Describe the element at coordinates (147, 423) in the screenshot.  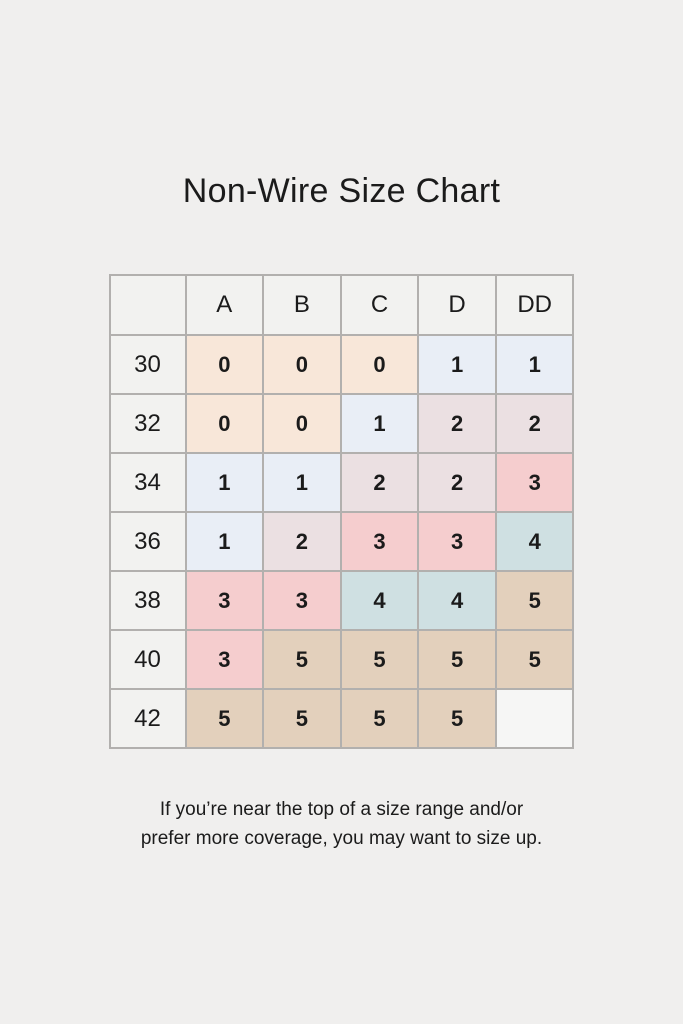
I see `band-label: 32` at that location.